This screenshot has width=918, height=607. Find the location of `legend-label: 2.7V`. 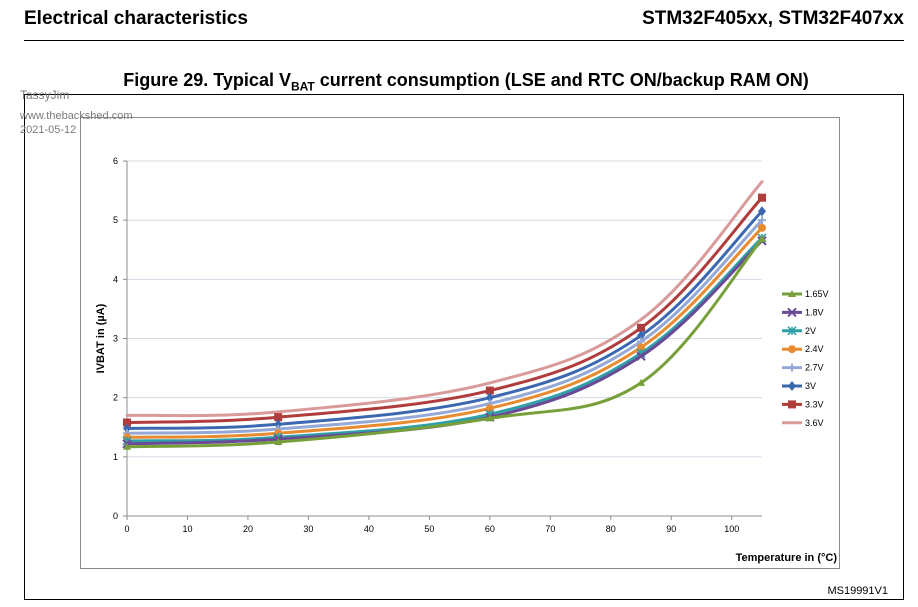

legend-label: 2.7V is located at coordinates (814, 368).